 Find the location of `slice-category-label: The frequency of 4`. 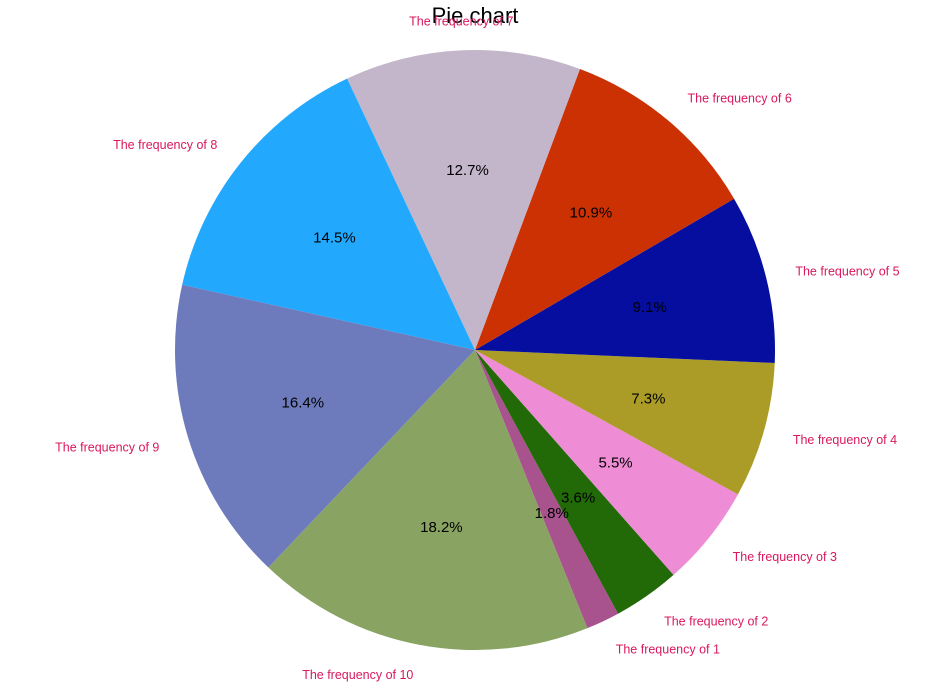

slice-category-label: The frequency of 4 is located at coordinates (845, 440).